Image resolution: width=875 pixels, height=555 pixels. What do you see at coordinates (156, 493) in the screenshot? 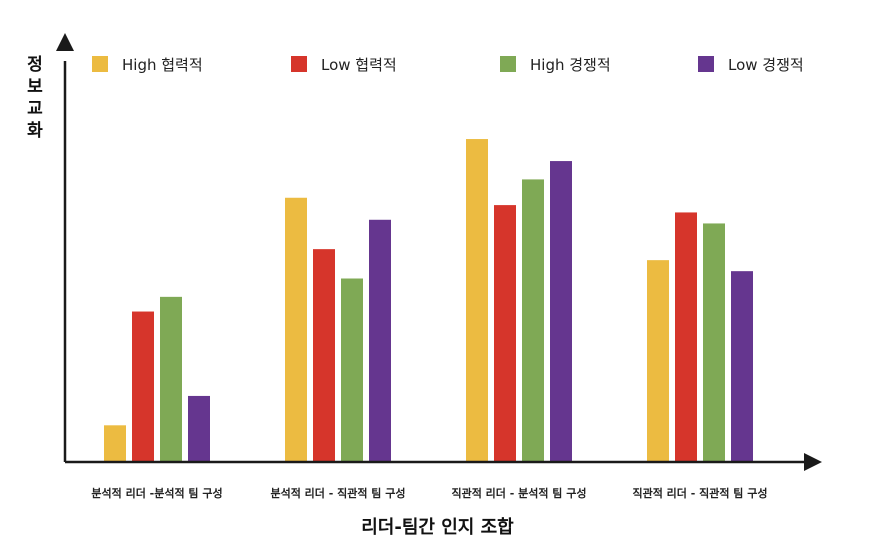
I see `x-tick-label: 분석적 리더 -분석적 팀 구성` at bounding box center [156, 493].